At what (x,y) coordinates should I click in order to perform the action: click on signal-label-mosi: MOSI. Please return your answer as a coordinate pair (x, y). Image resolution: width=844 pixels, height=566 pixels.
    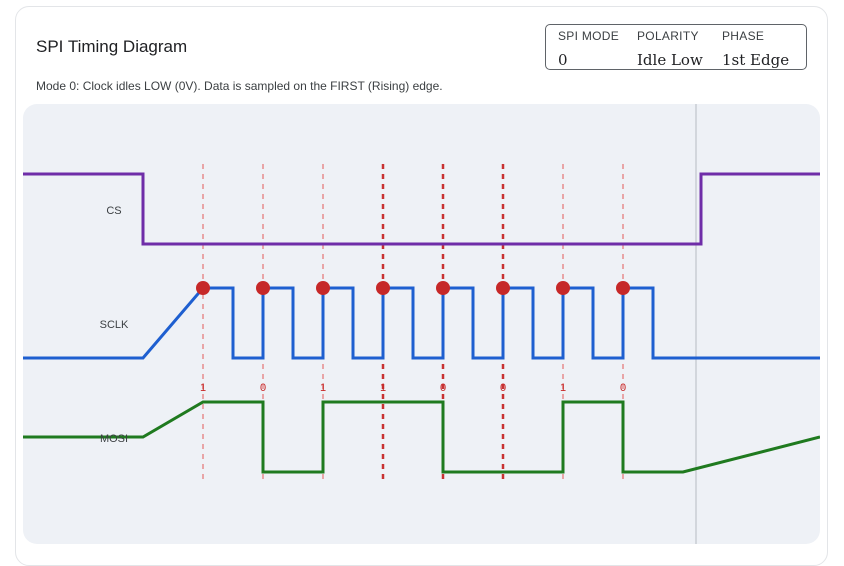
    Looking at the image, I should click on (114, 439).